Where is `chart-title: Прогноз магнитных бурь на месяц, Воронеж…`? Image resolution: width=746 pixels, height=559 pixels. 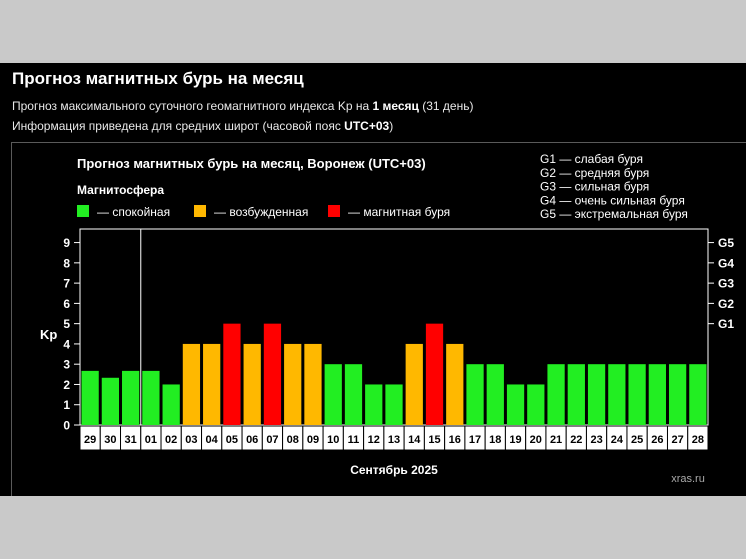
chart-title: Прогноз магнитных бурь на месяц, Воронеж… is located at coordinates (251, 163).